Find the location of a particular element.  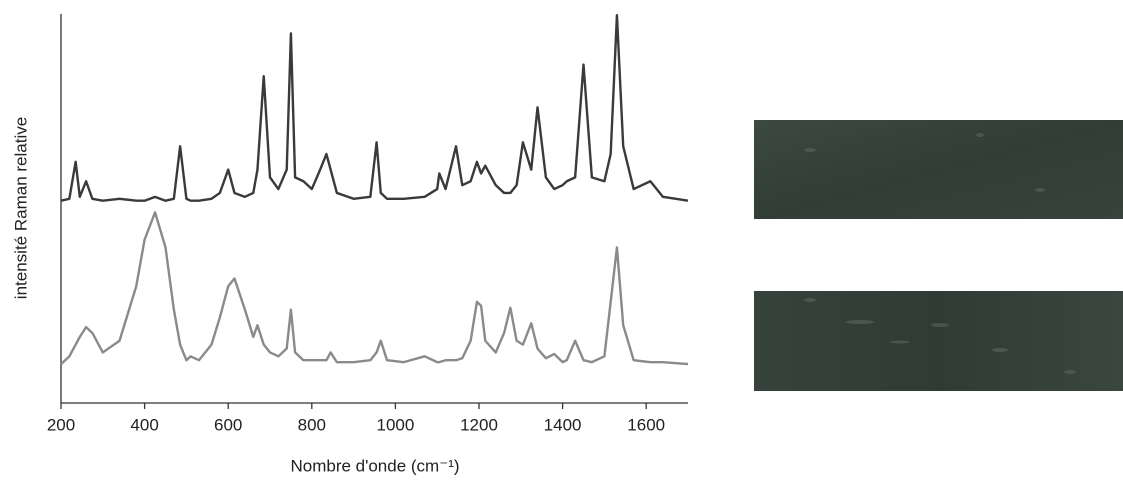

sample-texture is located at coordinates (940, 253).